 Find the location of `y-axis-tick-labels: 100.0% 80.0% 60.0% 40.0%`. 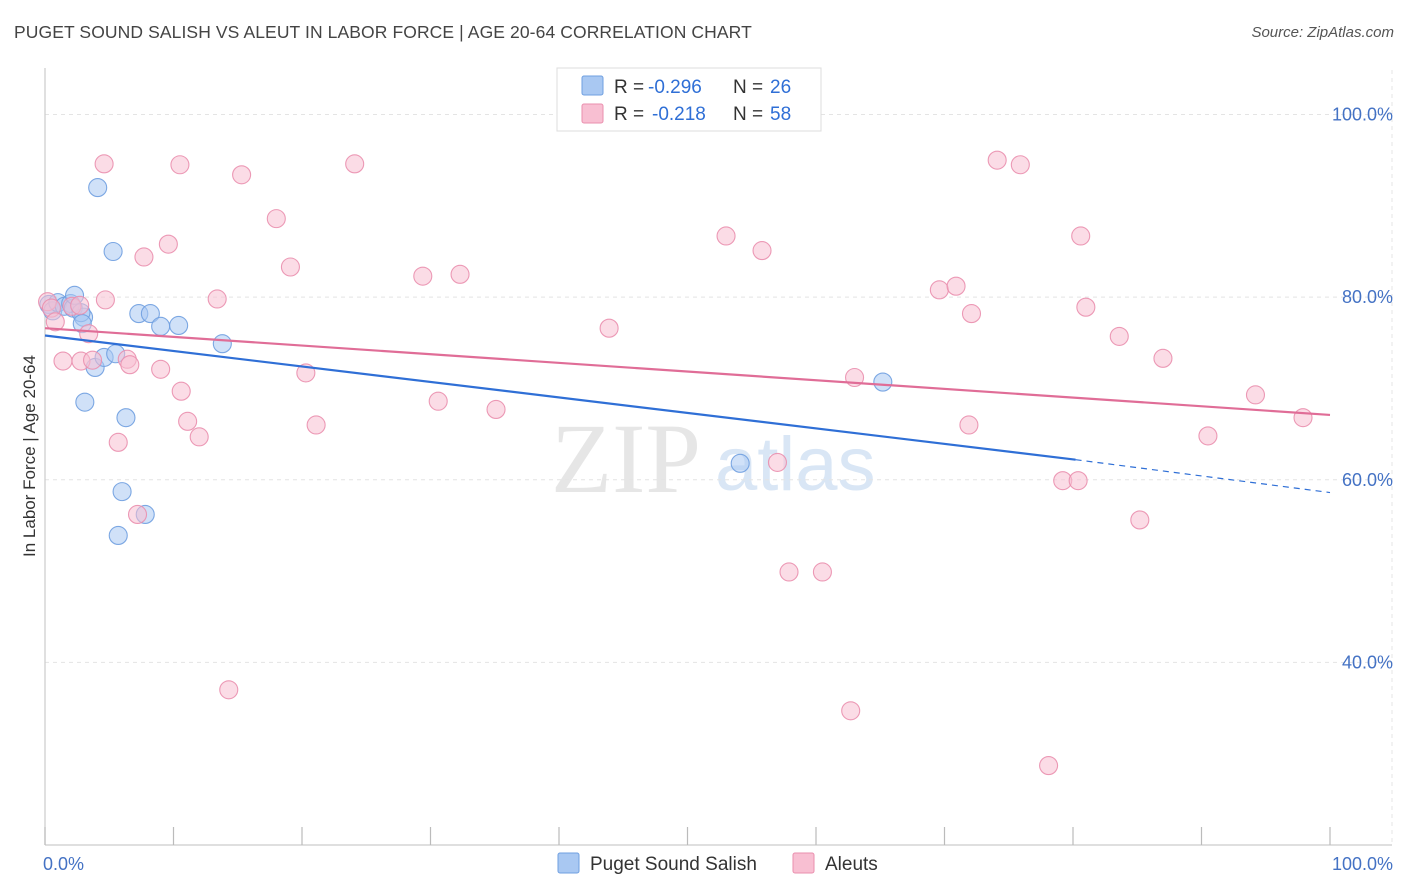

y-axis-tick-labels: 100.0% 80.0% 60.0% 40.0% is located at coordinates (1362, 389).